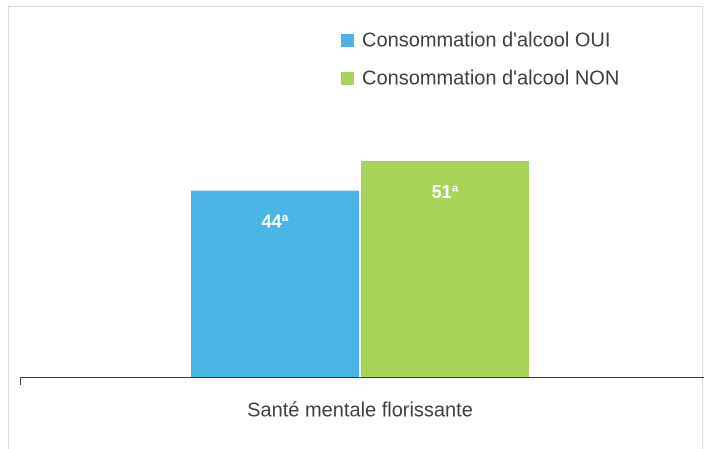 This screenshot has height=449, width=704. What do you see at coordinates (486, 40) in the screenshot?
I see `legend-label: Consommation d'alcool OUI` at bounding box center [486, 40].